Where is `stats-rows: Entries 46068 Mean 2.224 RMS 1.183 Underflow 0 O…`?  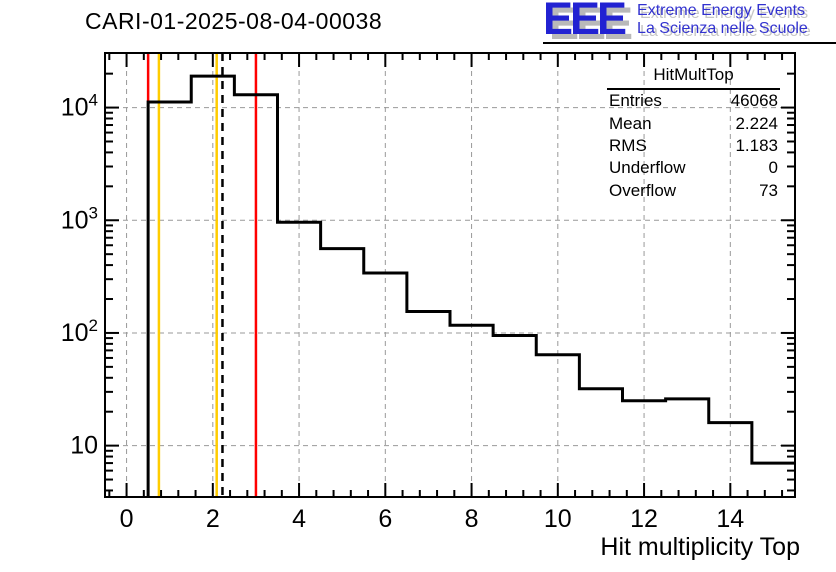 stats-rows: Entries 46068 Mean 2.224 RMS 1.183 Underflow 0 O… is located at coordinates (693, 146).